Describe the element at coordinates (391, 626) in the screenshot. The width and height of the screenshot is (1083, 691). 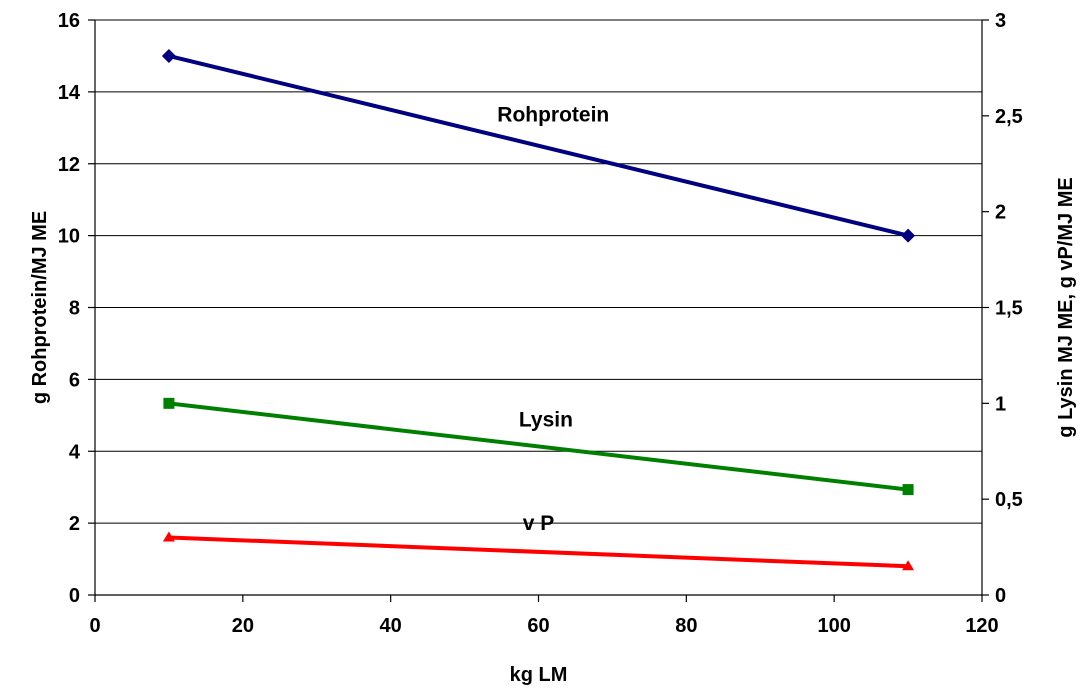
I see `x-tick-label: 40` at that location.